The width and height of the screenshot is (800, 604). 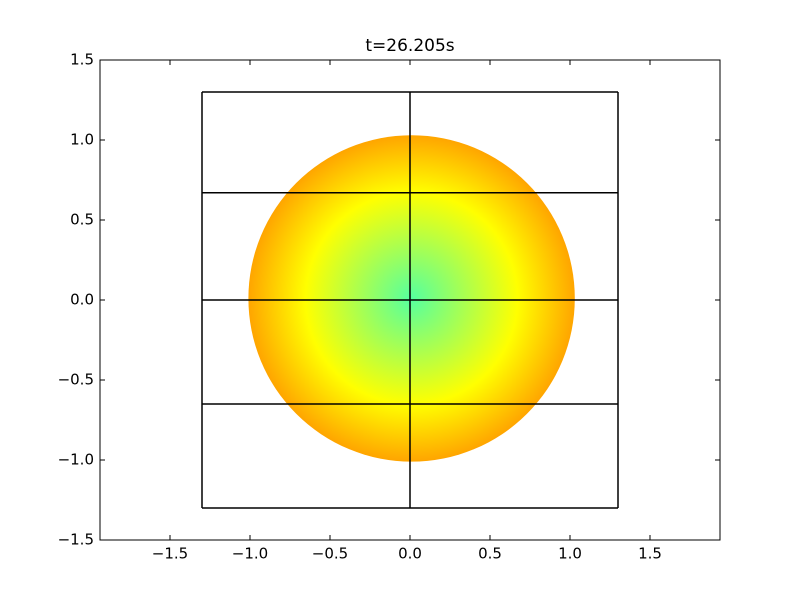 I want to click on y-tick-label: 1.5, so click(x=82, y=60).